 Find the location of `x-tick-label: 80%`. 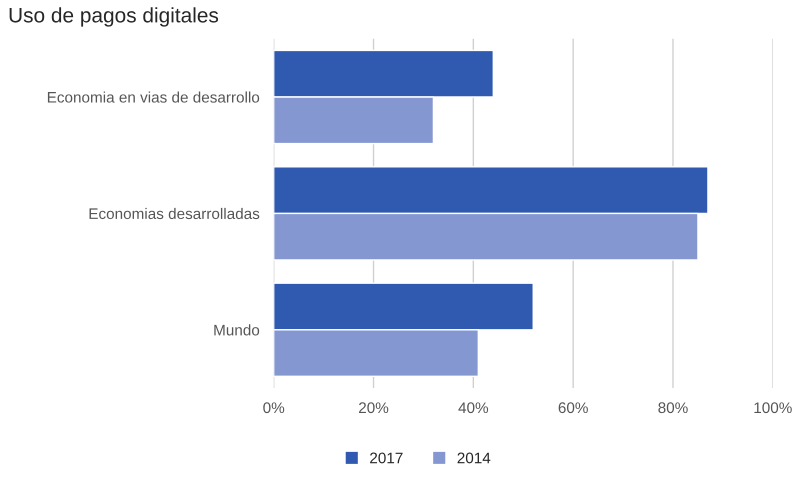

x-tick-label: 80% is located at coordinates (673, 408).